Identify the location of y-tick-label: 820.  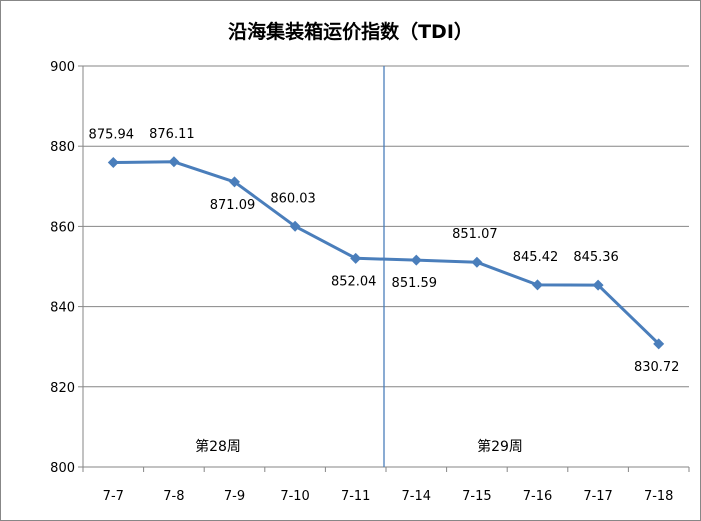
(62, 388).